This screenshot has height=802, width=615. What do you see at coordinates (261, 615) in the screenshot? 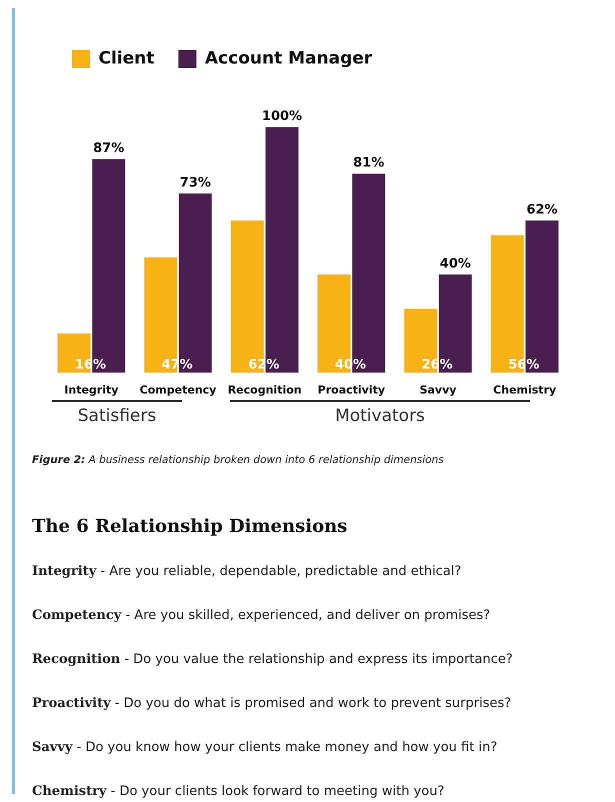
I see `text: Competency - Are you skilled, experienced, and deliver on promises?` at bounding box center [261, 615].